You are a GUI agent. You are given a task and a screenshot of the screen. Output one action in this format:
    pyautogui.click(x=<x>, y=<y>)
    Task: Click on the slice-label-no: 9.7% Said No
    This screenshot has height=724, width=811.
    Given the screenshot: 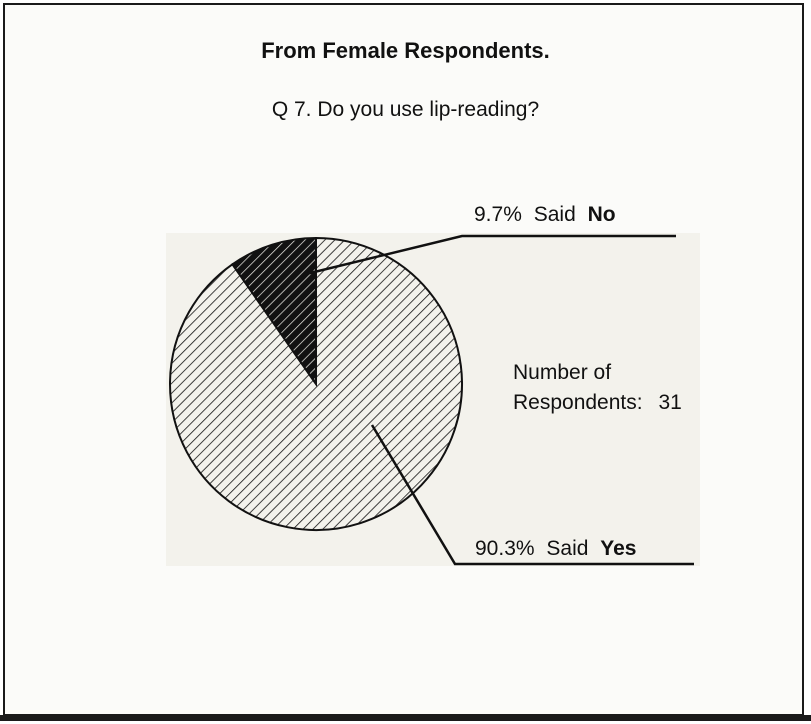 What is the action you would take?
    pyautogui.click(x=545, y=214)
    